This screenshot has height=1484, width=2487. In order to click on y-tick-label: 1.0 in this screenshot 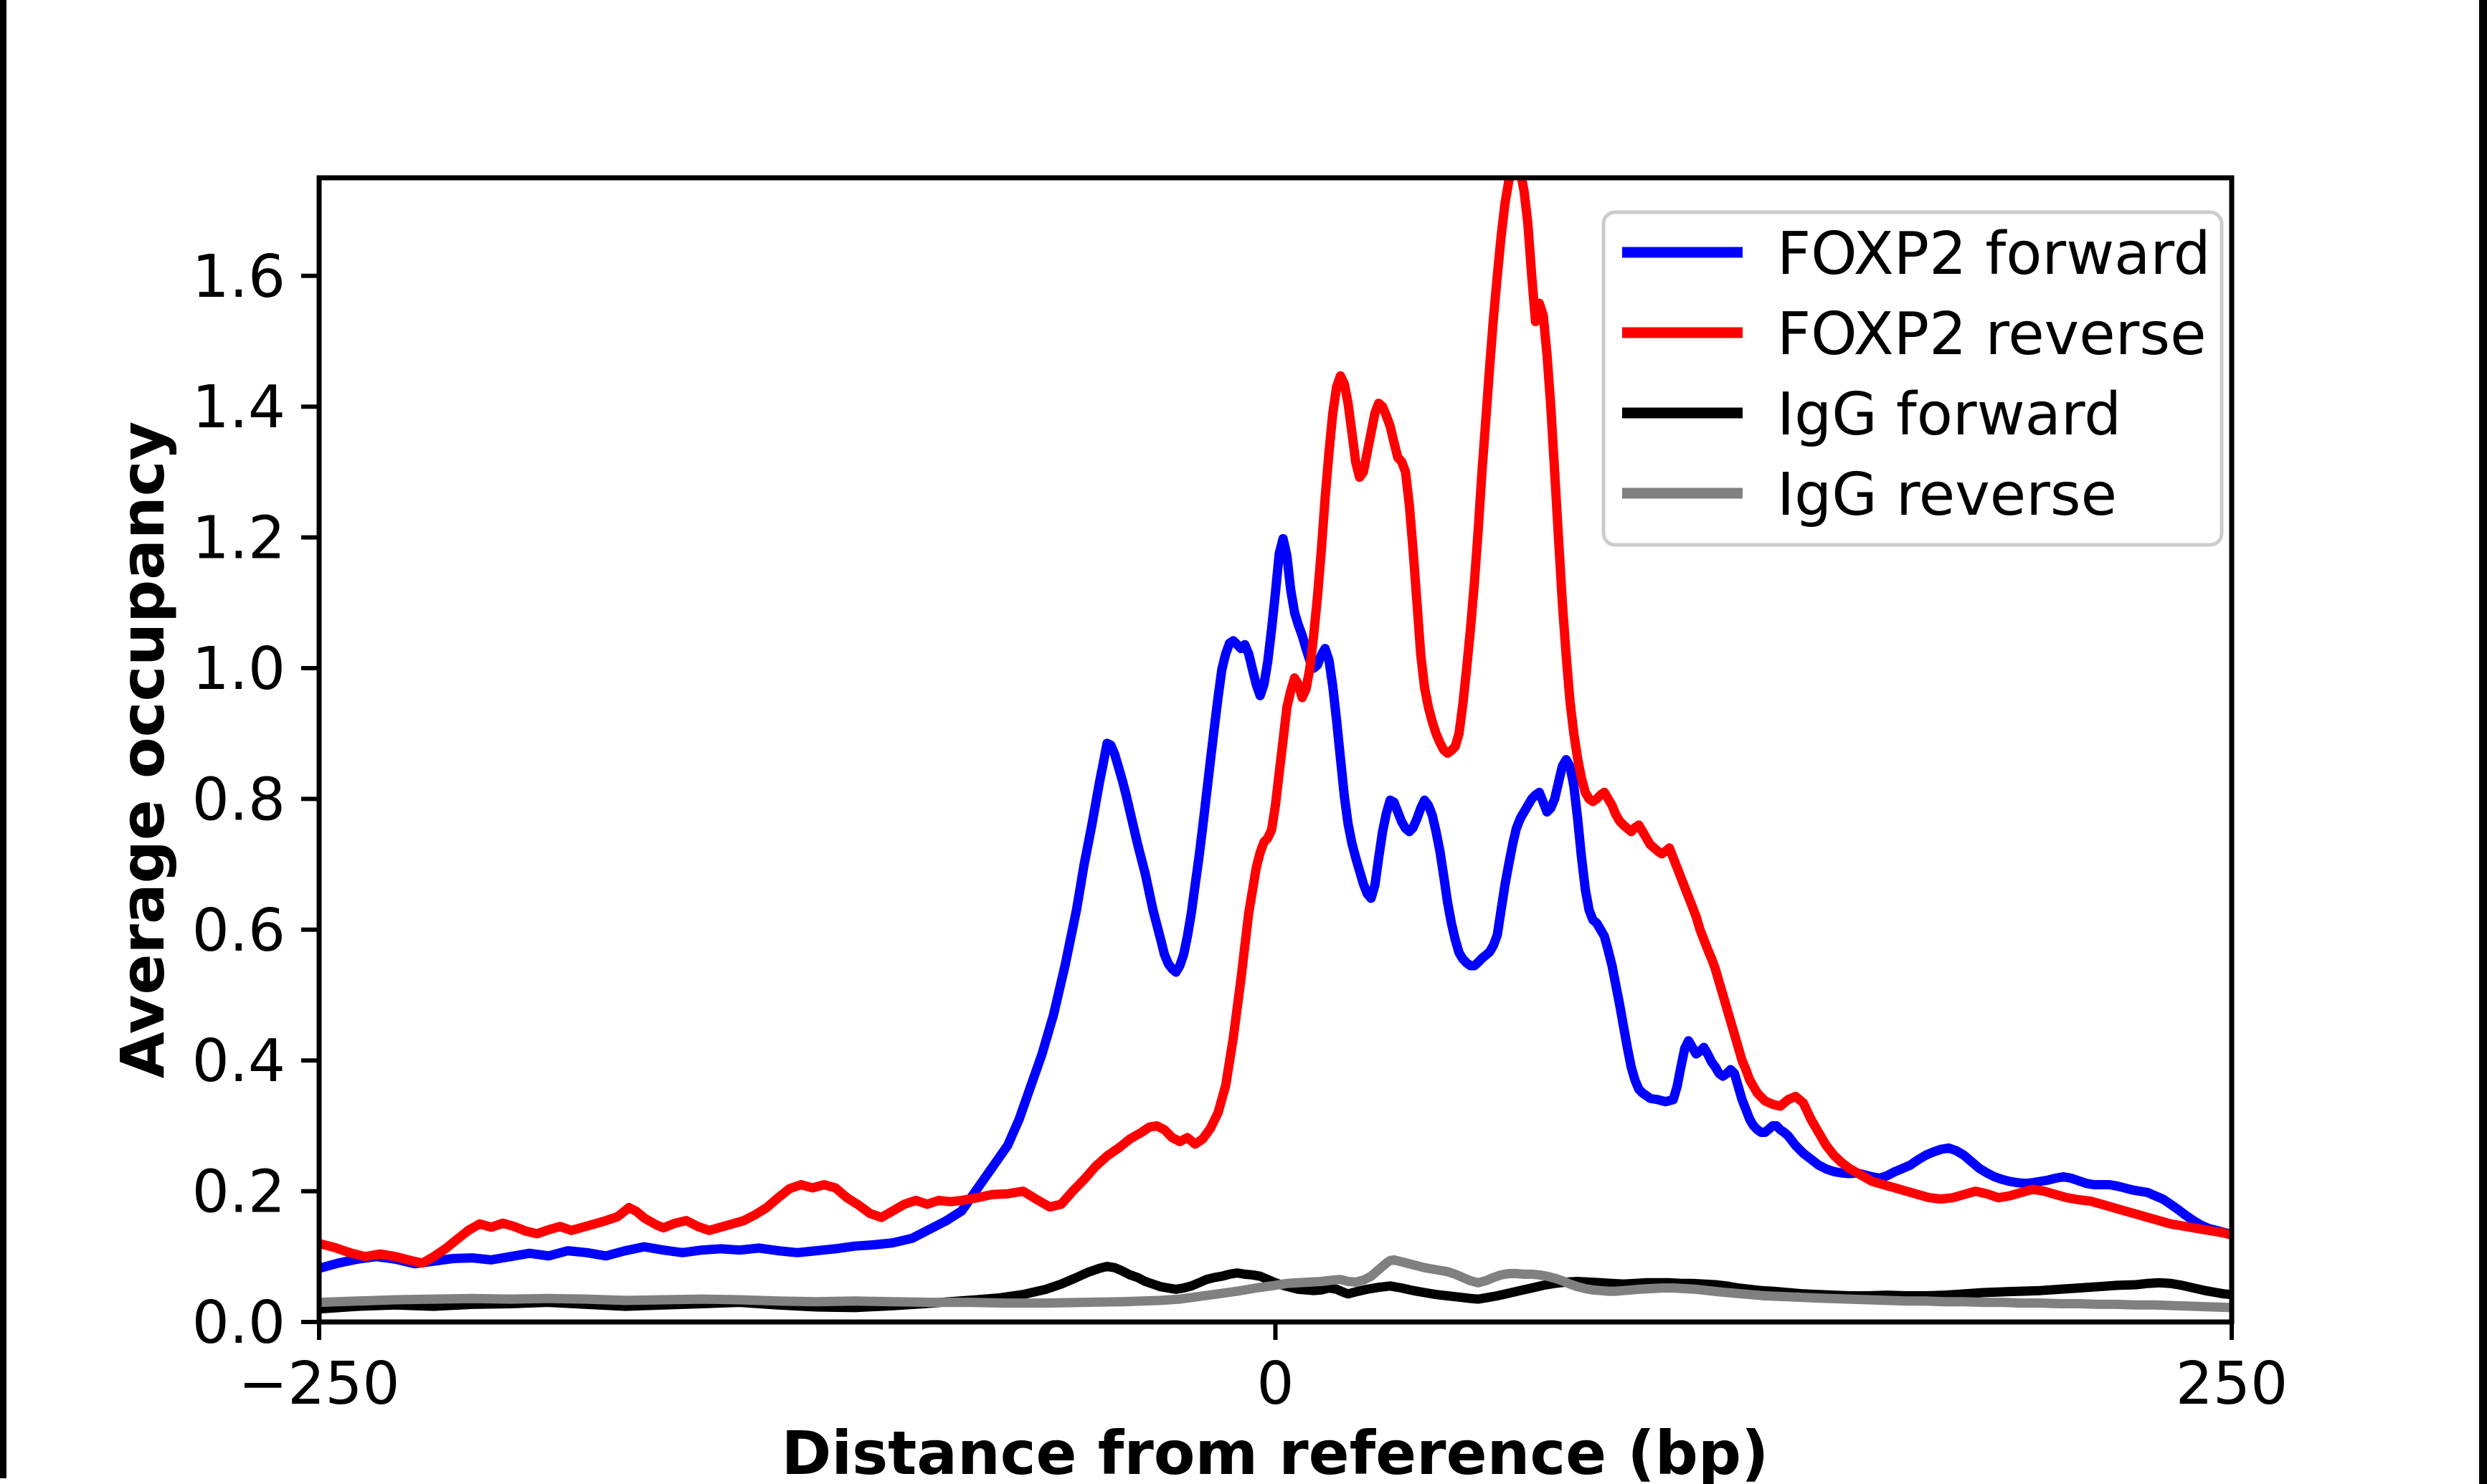, I will do `click(239, 669)`.